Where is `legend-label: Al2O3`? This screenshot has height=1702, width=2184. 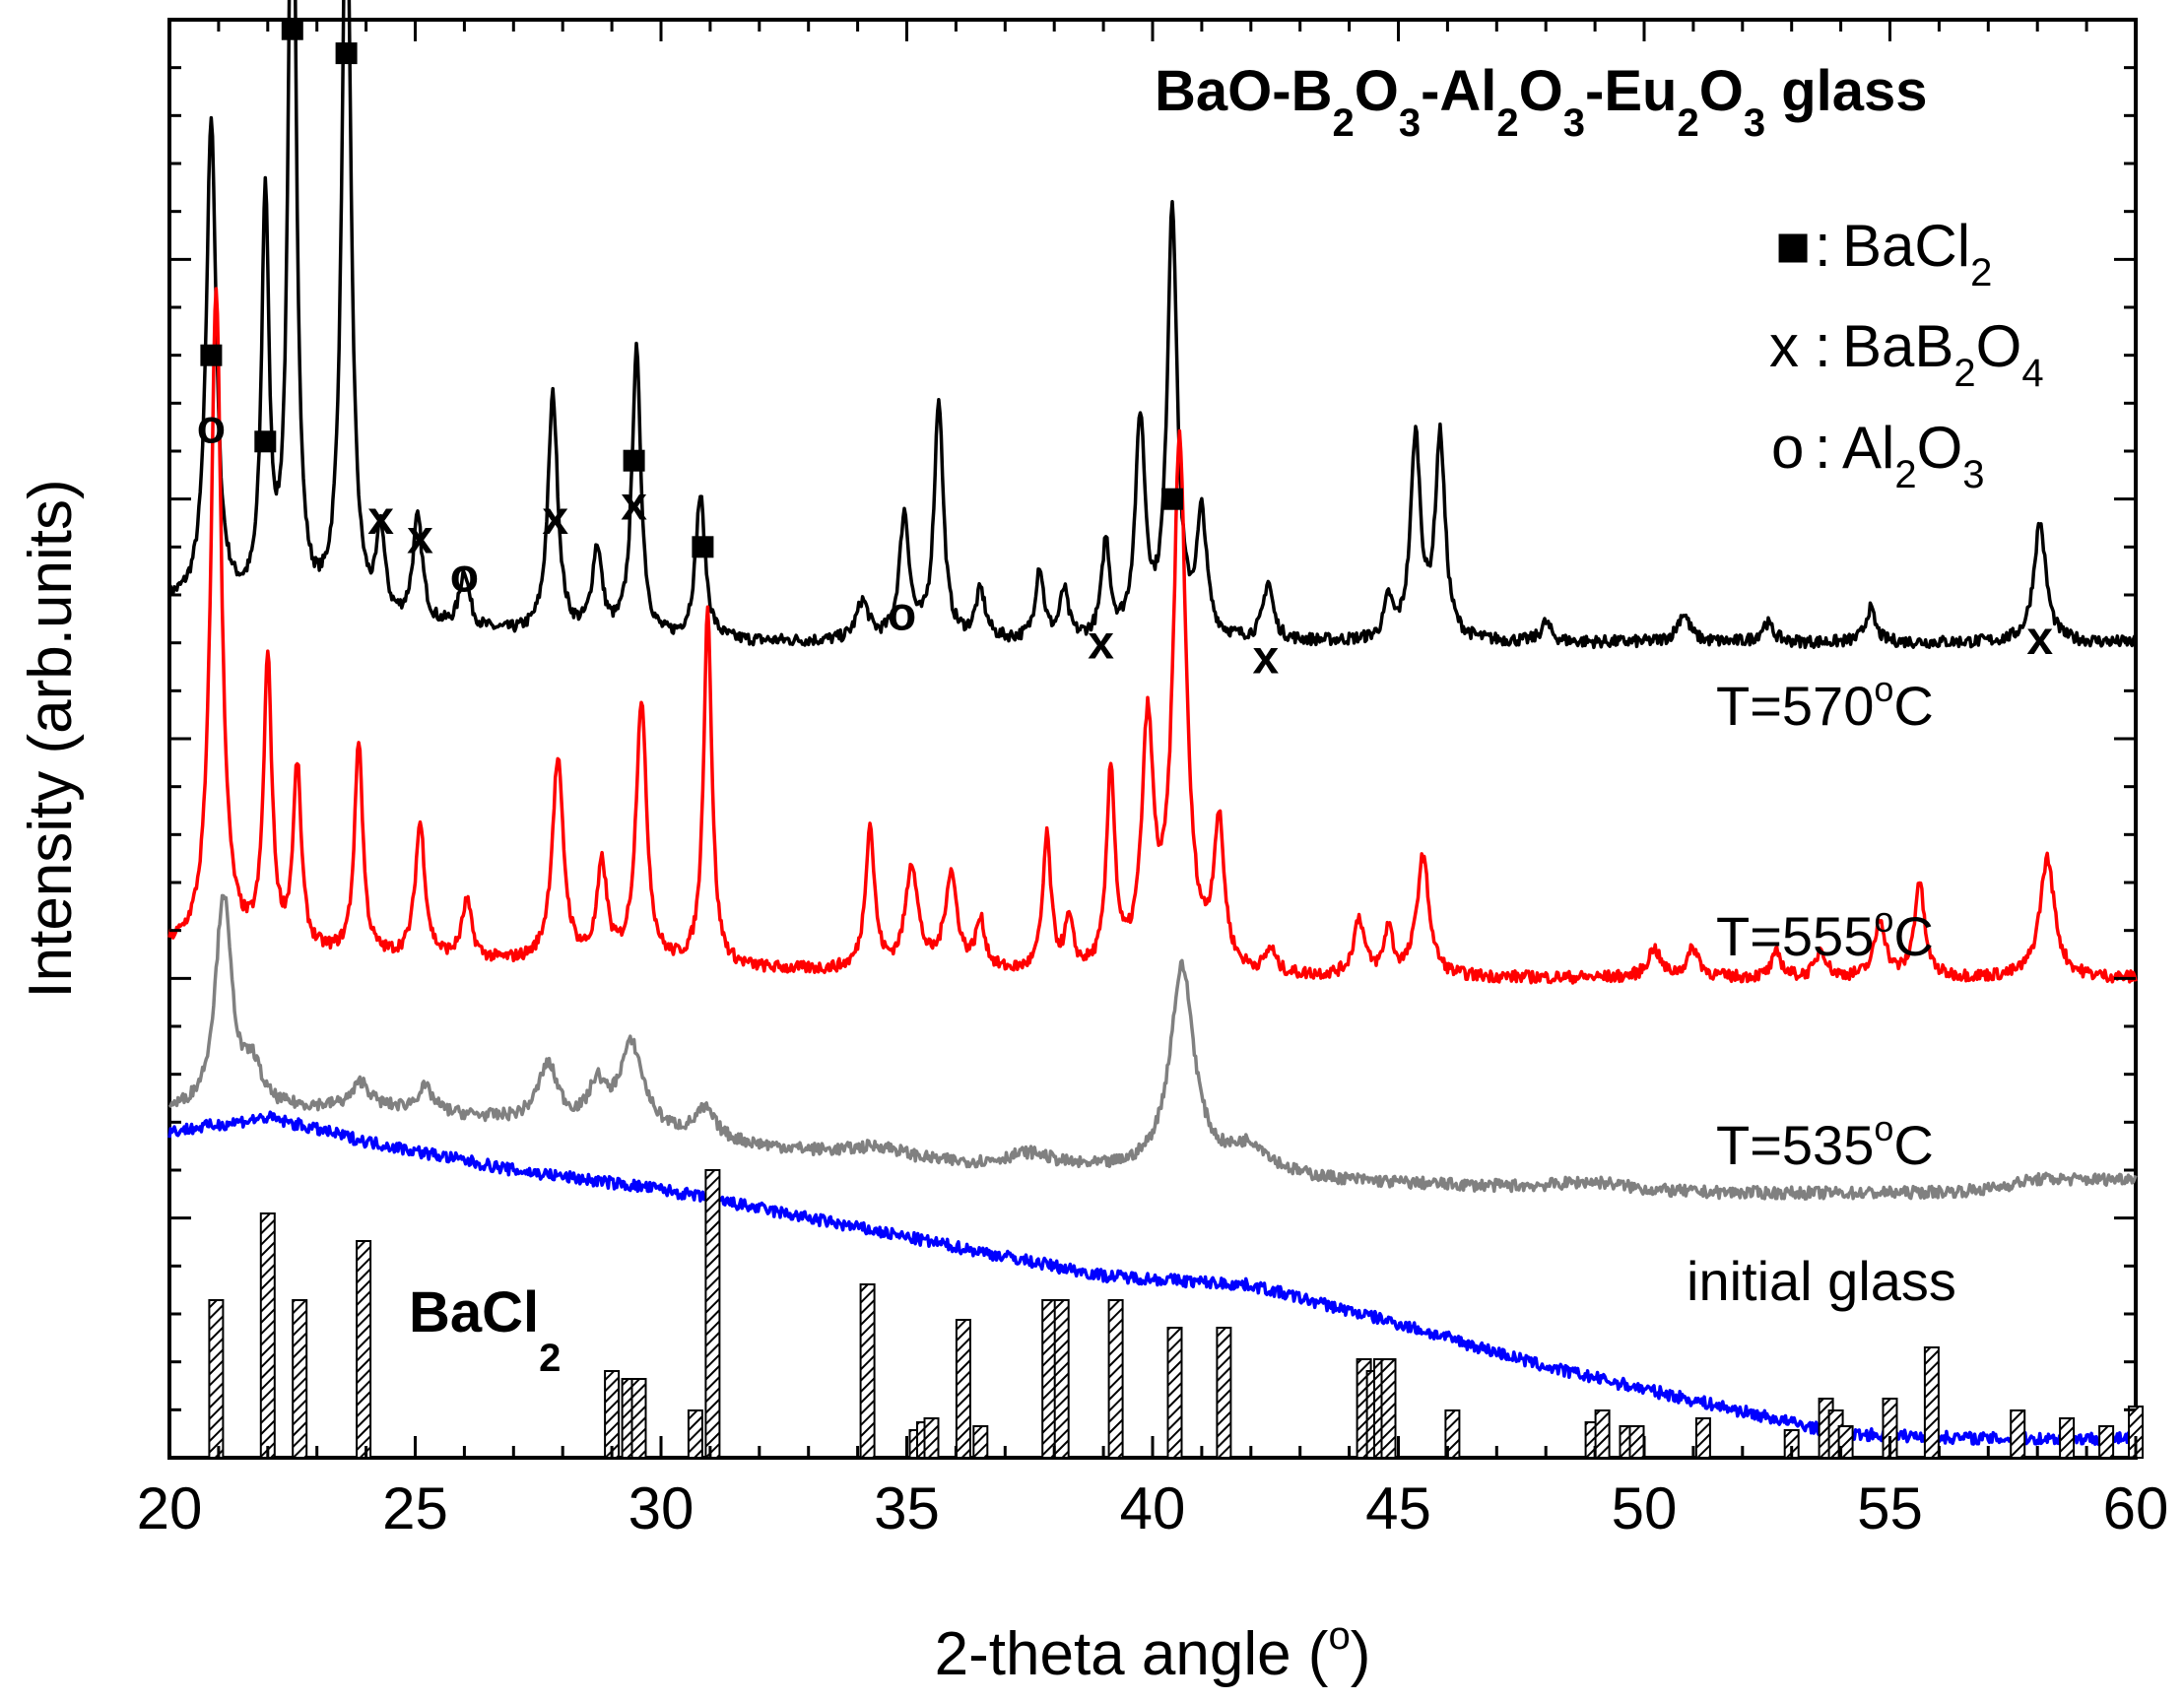 legend-label: Al2O3 is located at coordinates (1913, 455).